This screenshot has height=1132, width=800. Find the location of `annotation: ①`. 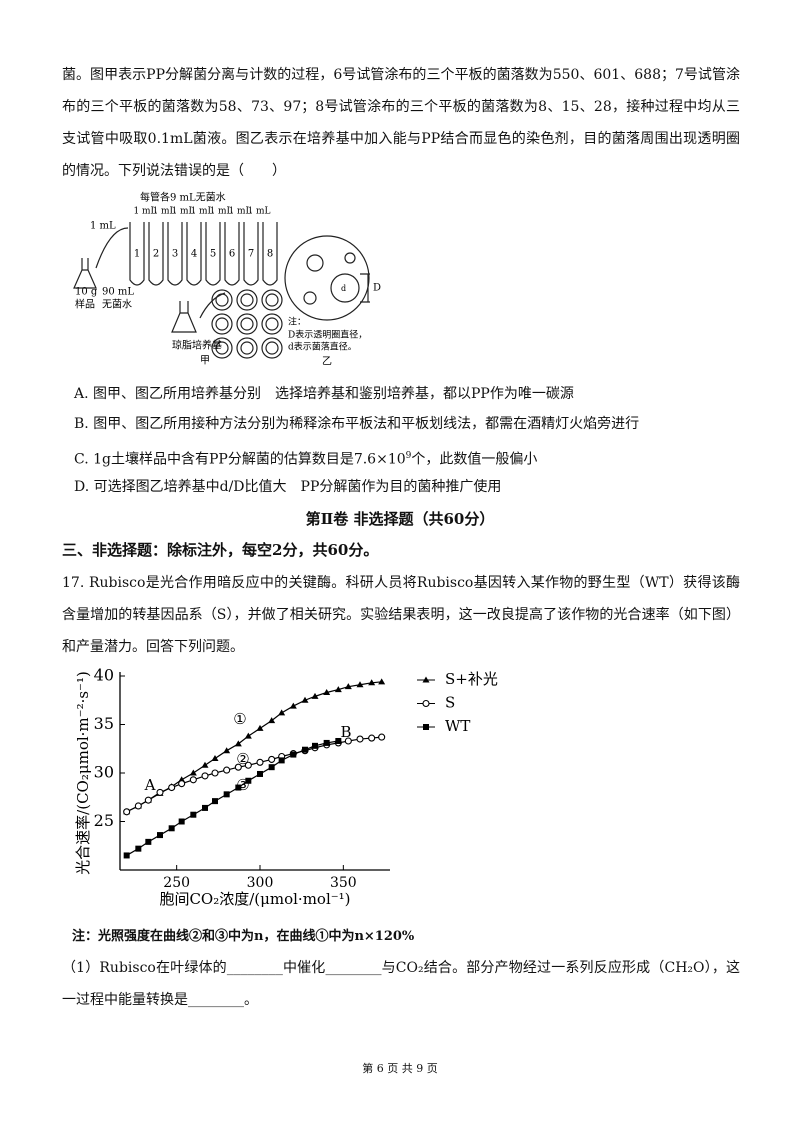

annotation: ① is located at coordinates (239, 719).